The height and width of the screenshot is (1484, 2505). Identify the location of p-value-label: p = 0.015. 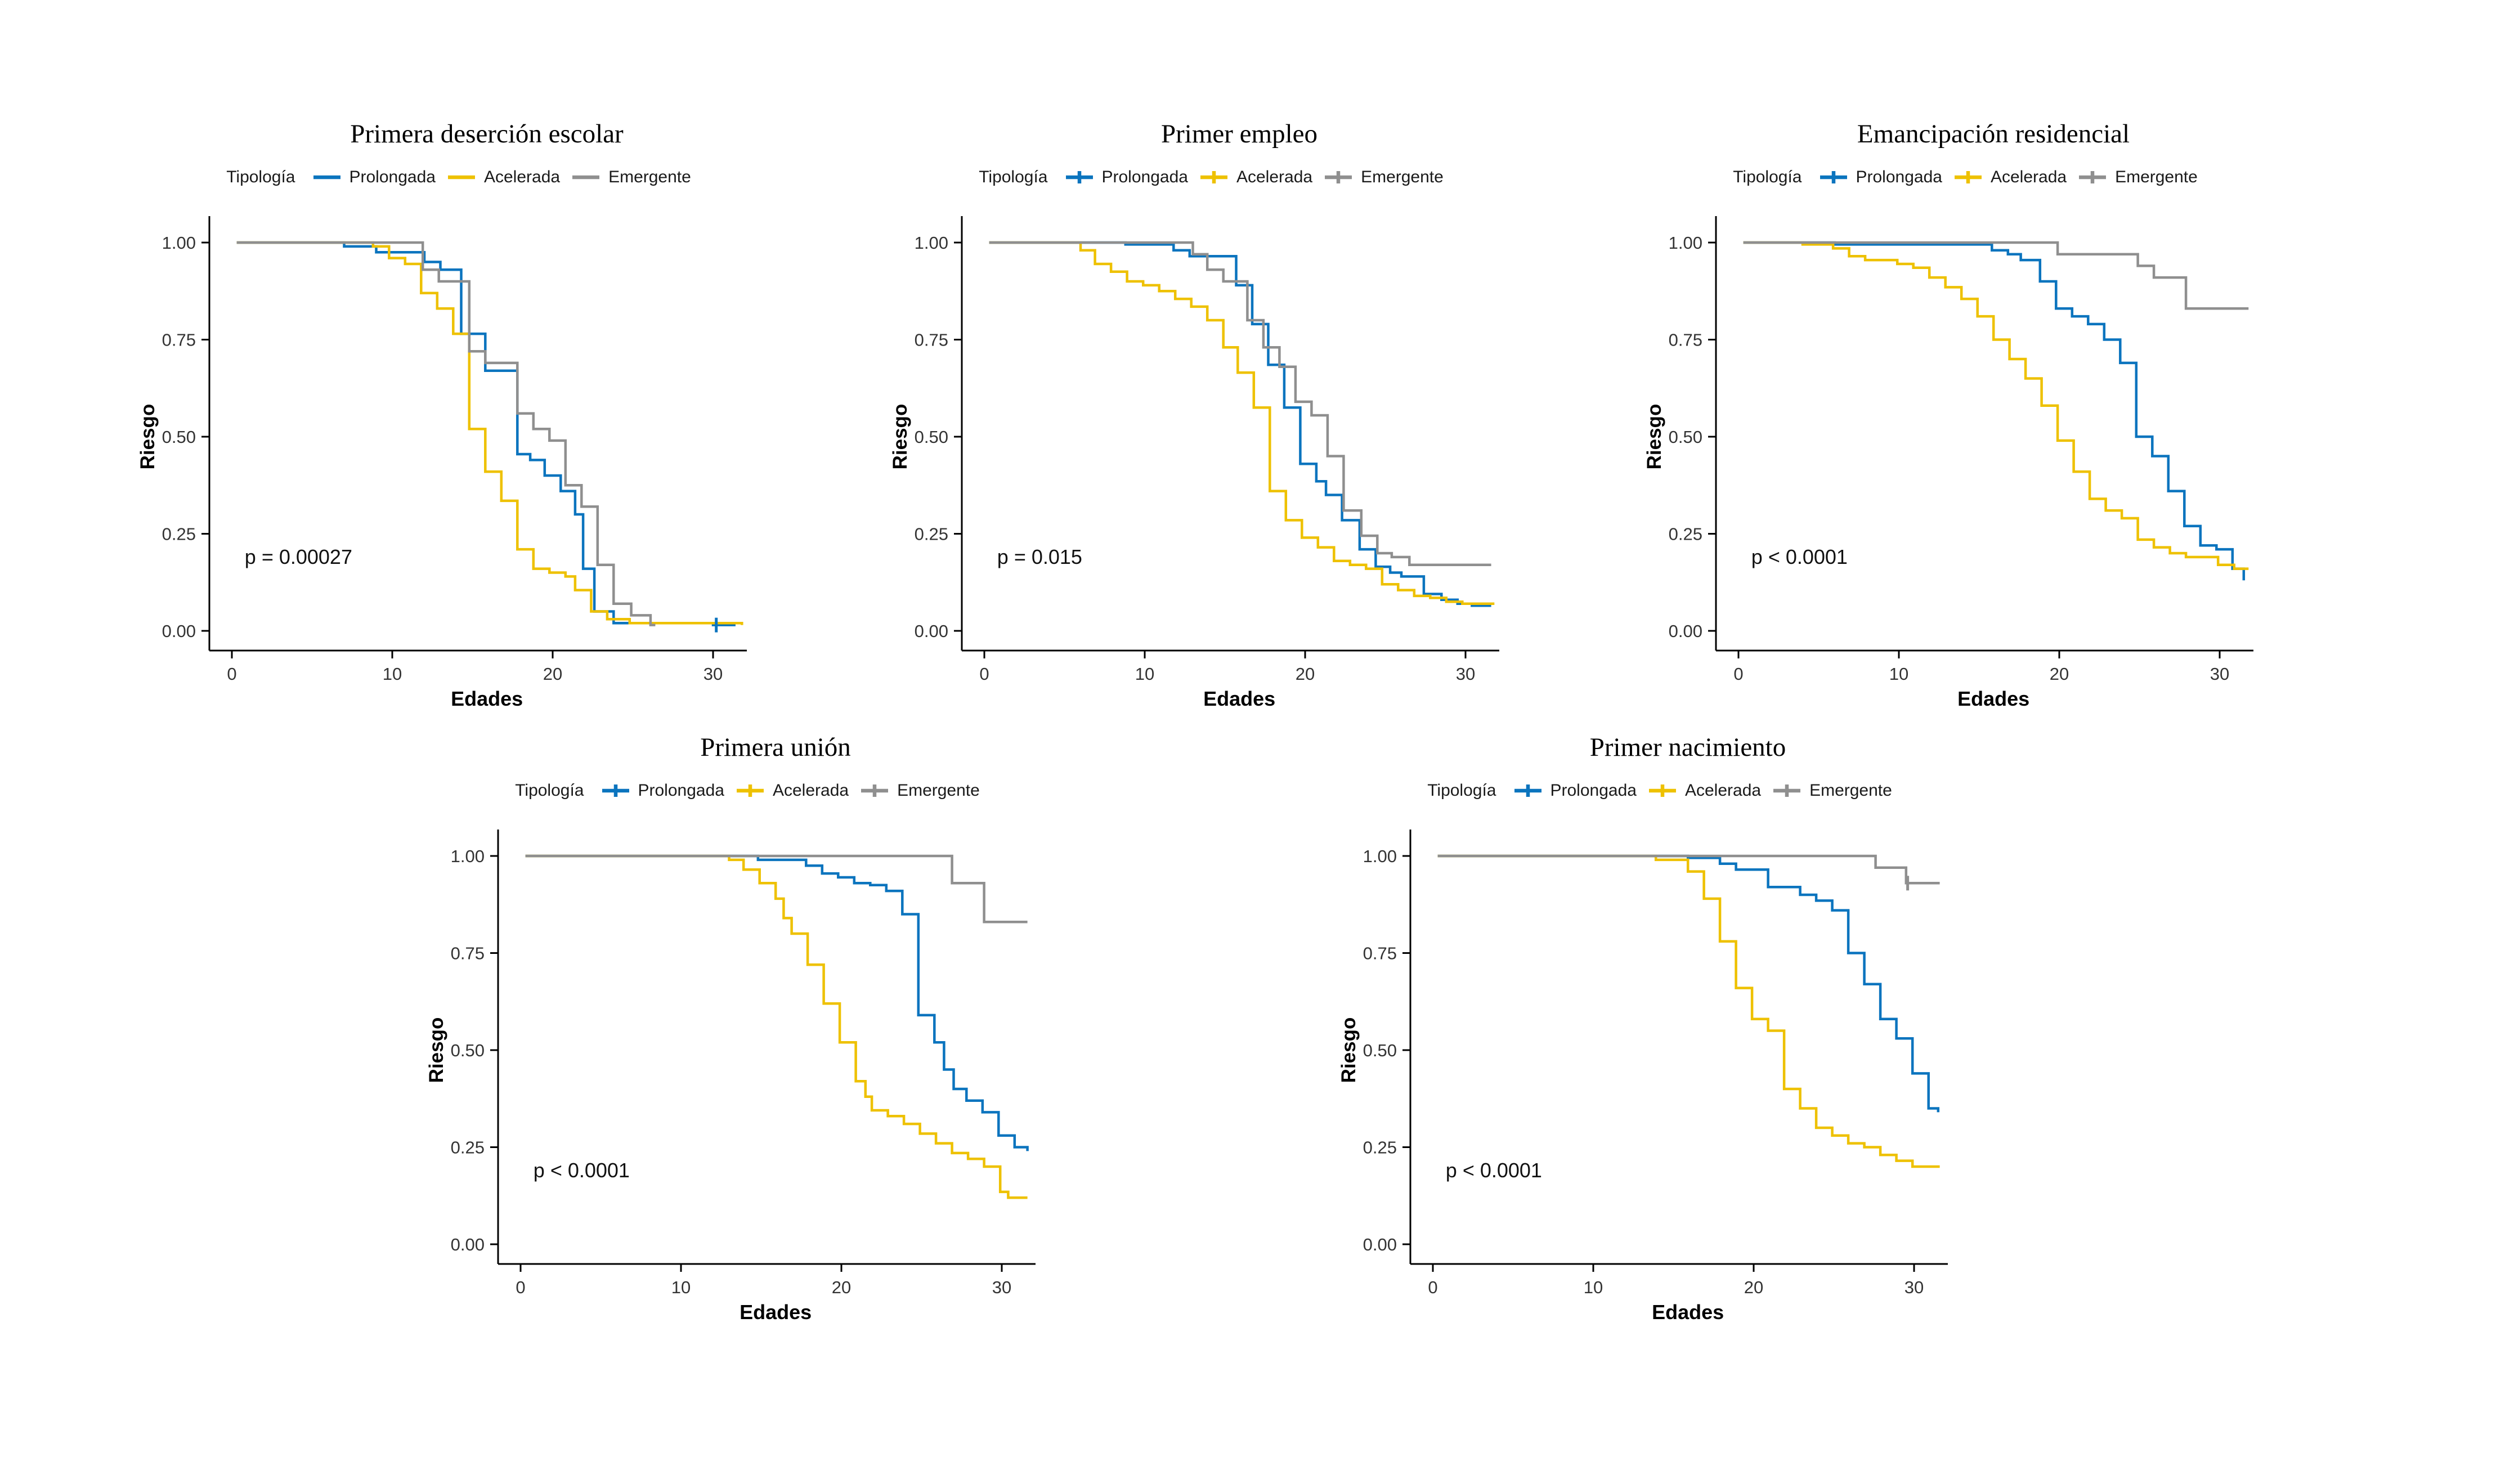
(1039, 556).